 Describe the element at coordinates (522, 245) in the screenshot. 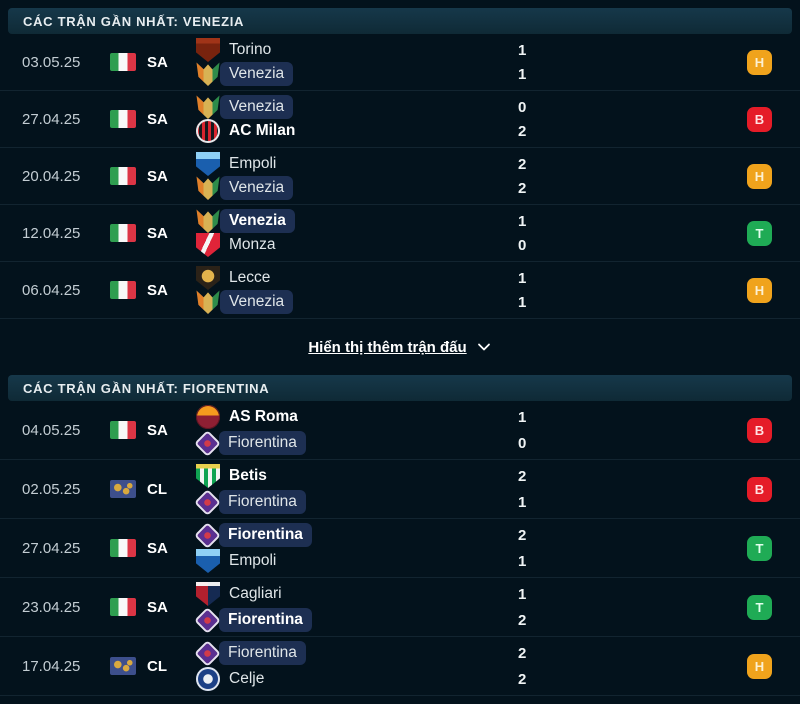

I see `away-score: 0` at that location.